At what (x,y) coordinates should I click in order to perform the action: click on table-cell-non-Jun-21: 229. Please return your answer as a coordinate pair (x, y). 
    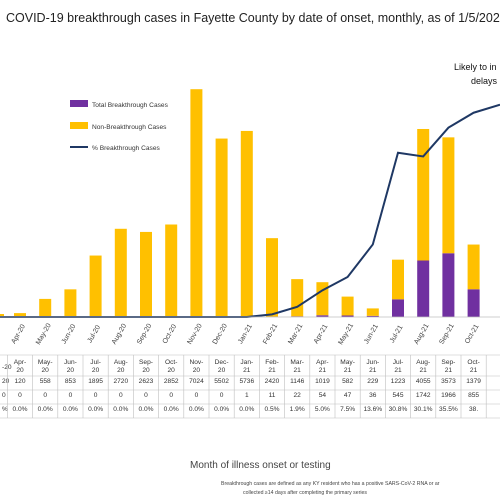
    Looking at the image, I should click on (372, 381).